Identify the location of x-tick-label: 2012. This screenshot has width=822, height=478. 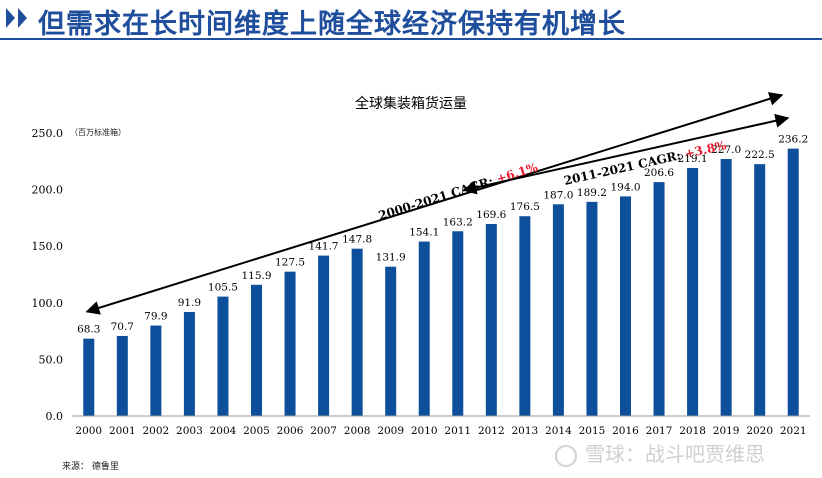
(491, 431).